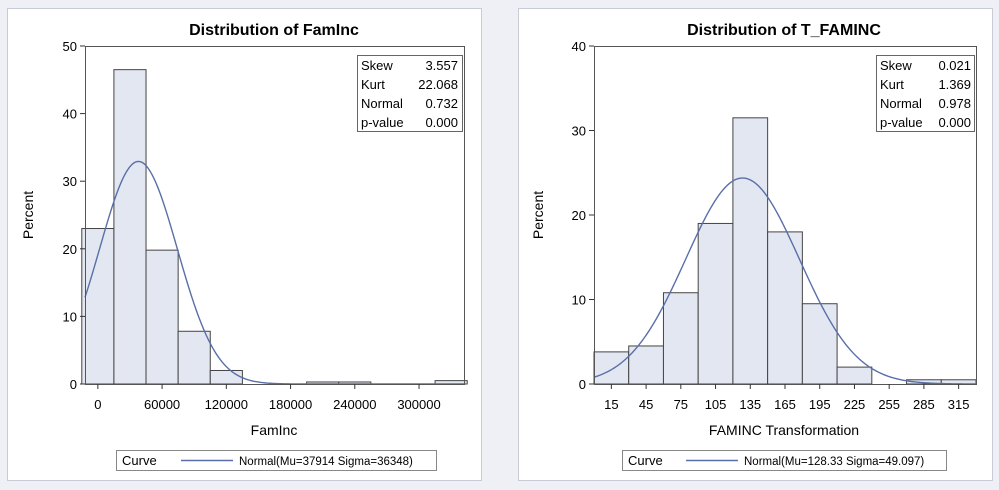  What do you see at coordinates (954, 65) in the screenshot?
I see `stats-value: 0.021` at bounding box center [954, 65].